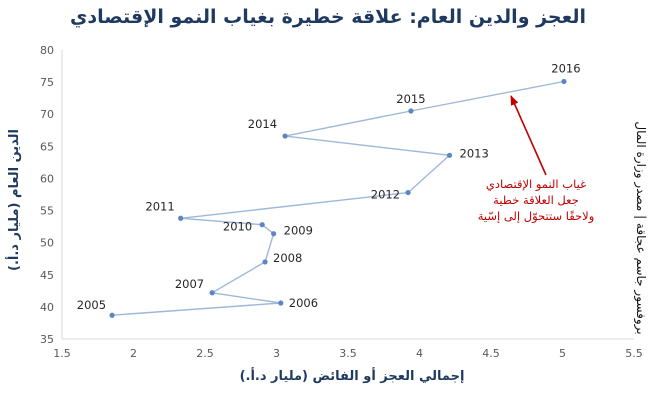 Image resolution: width=656 pixels, height=400 pixels. I want to click on data-point-2006, so click(281, 303).